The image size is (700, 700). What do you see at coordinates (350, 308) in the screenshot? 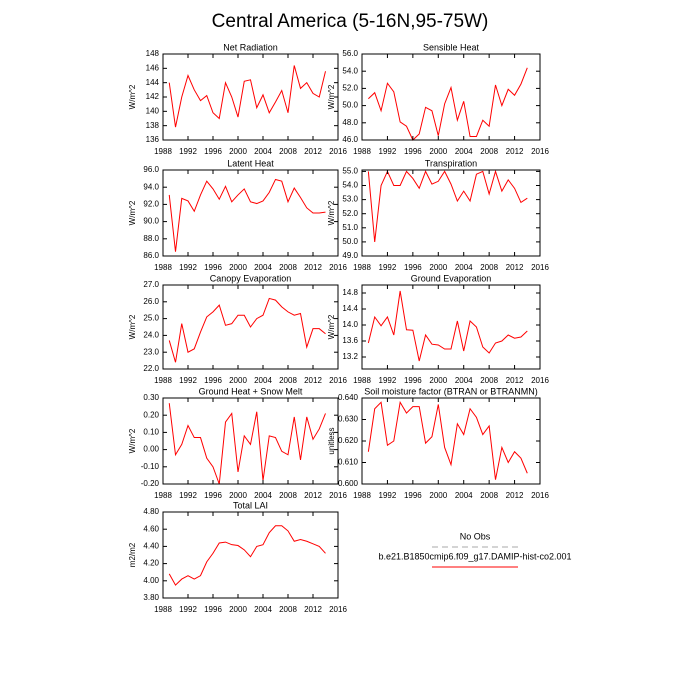
I see `y-tick-label: 14.4` at bounding box center [350, 308].